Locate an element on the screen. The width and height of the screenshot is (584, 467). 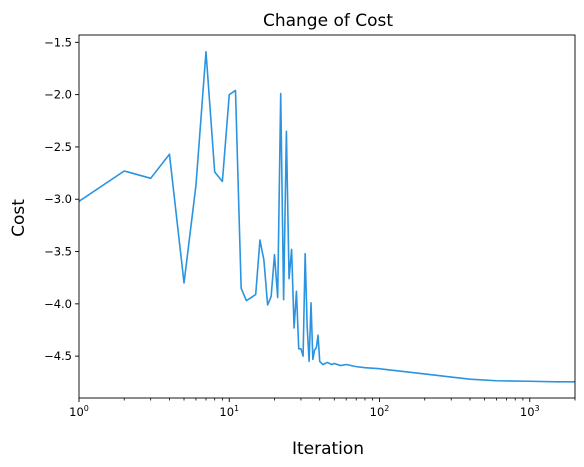
y-tick-label: −3.0 is located at coordinates (58, 199).